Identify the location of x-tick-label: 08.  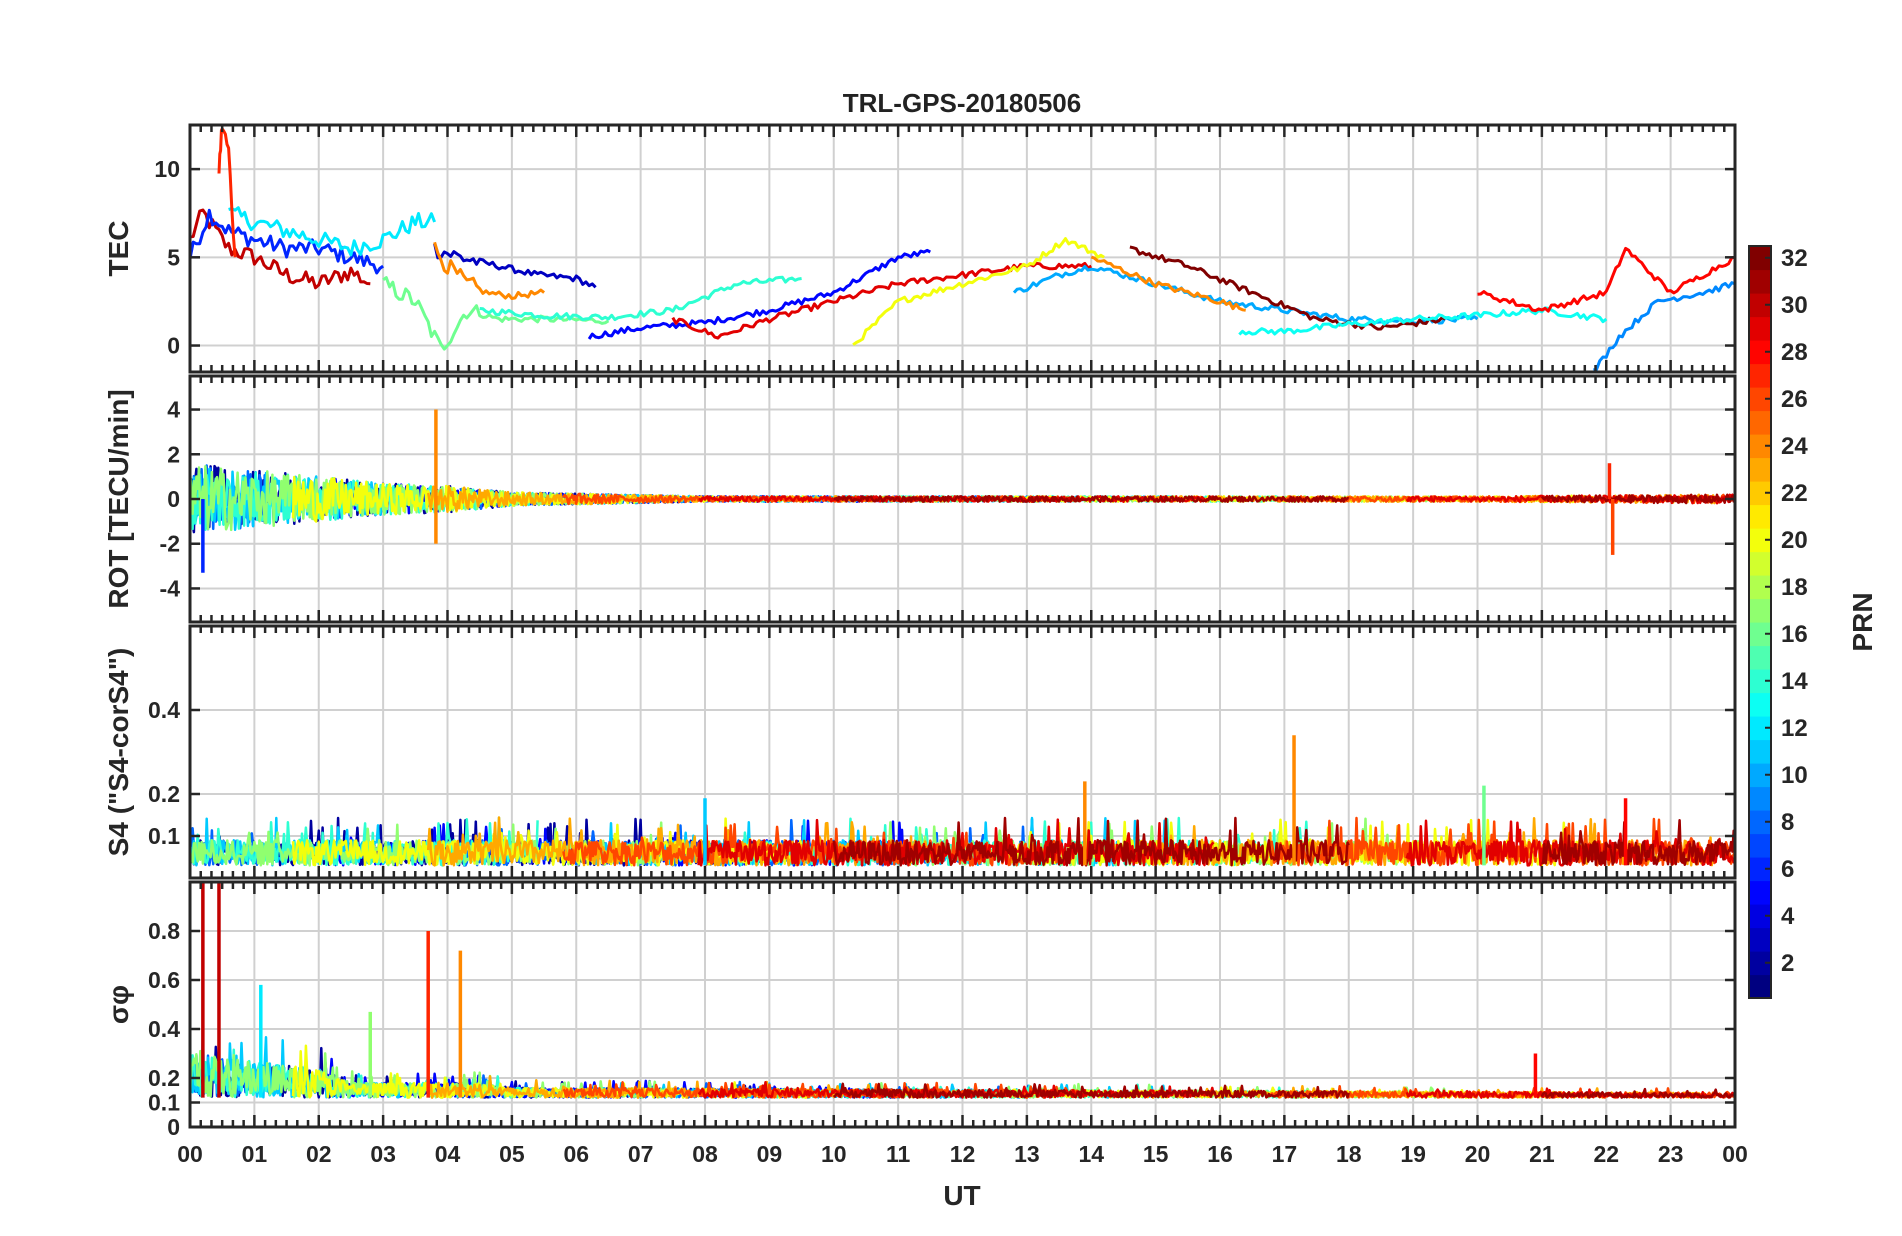
(705, 1154).